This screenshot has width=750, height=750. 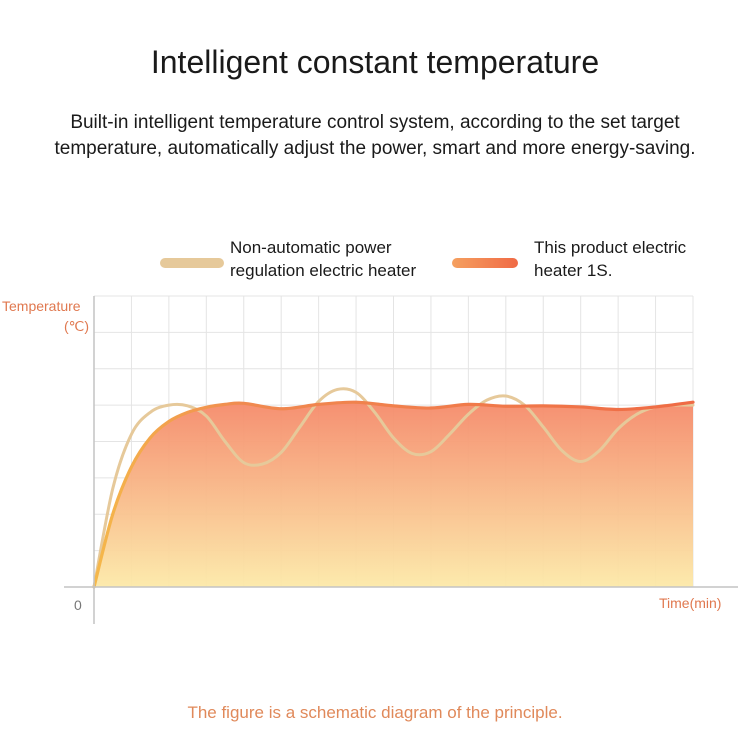 What do you see at coordinates (192, 263) in the screenshot?
I see `legend-swatch-non-automatic` at bounding box center [192, 263].